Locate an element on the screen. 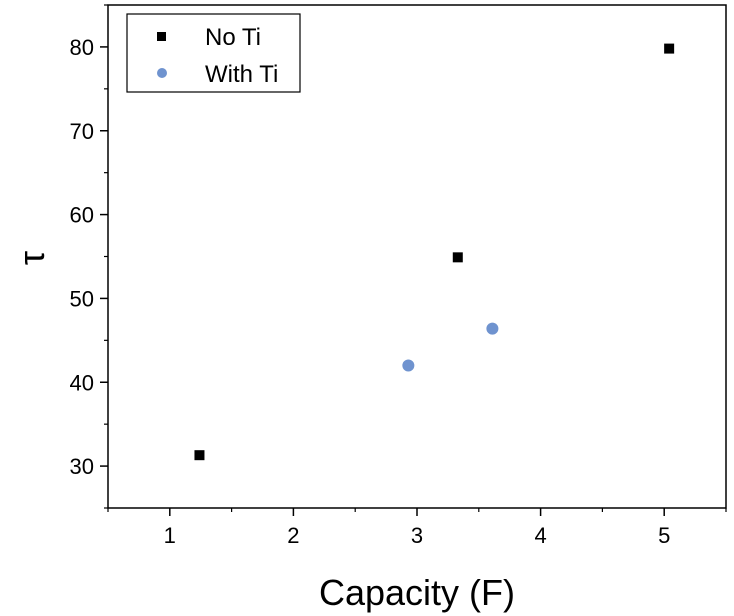 The height and width of the screenshot is (616, 734). legend: No Ti With Ti is located at coordinates (213, 53).